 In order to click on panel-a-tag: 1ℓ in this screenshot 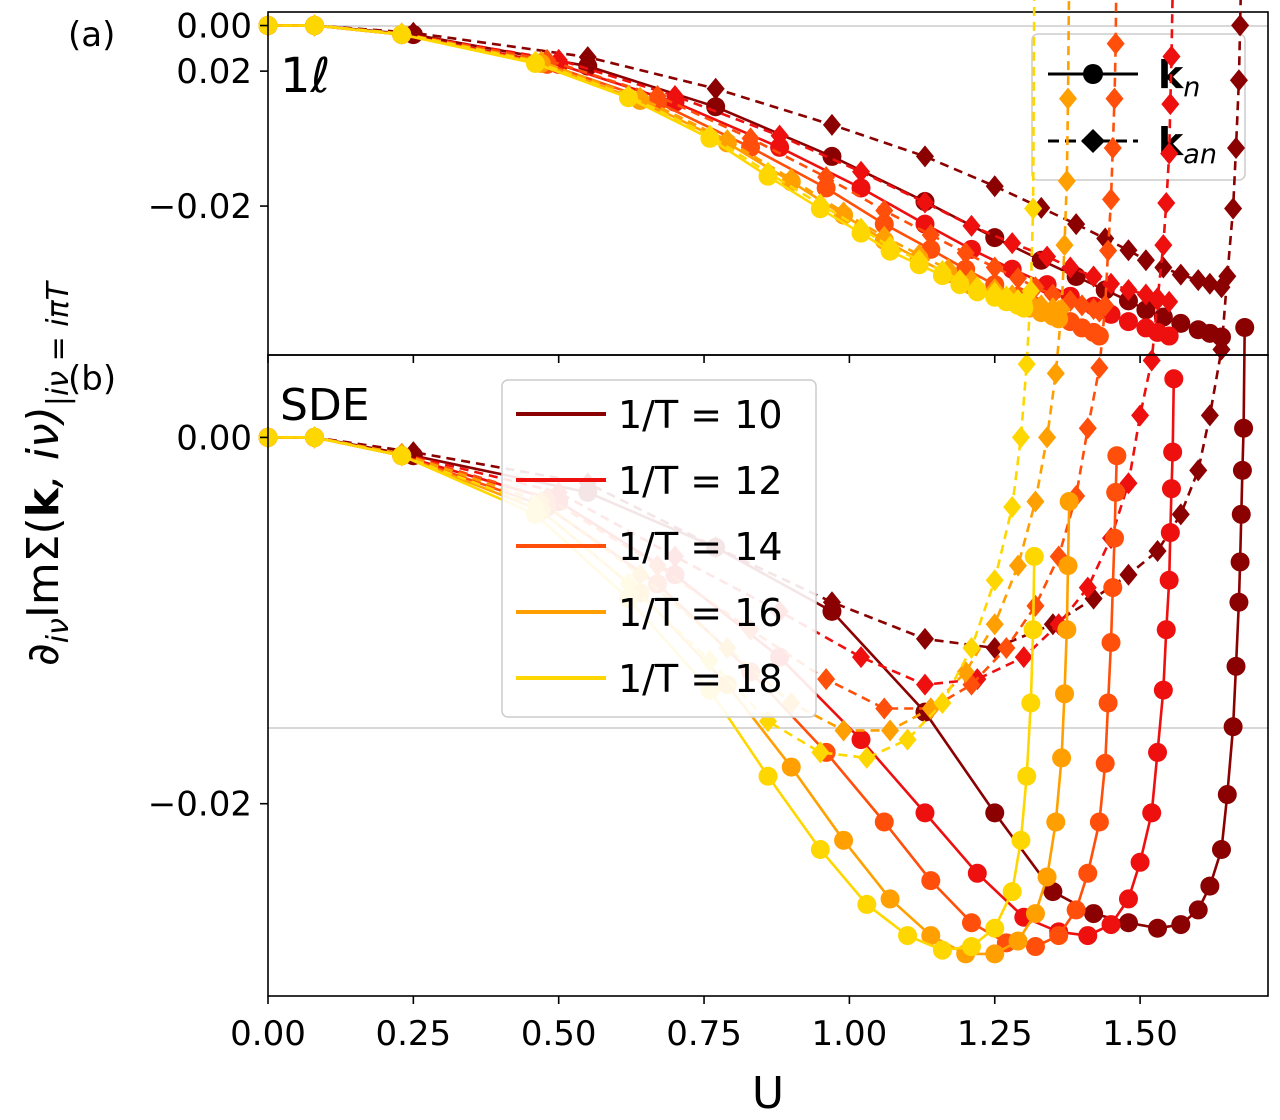, I will do `click(305, 76)`.